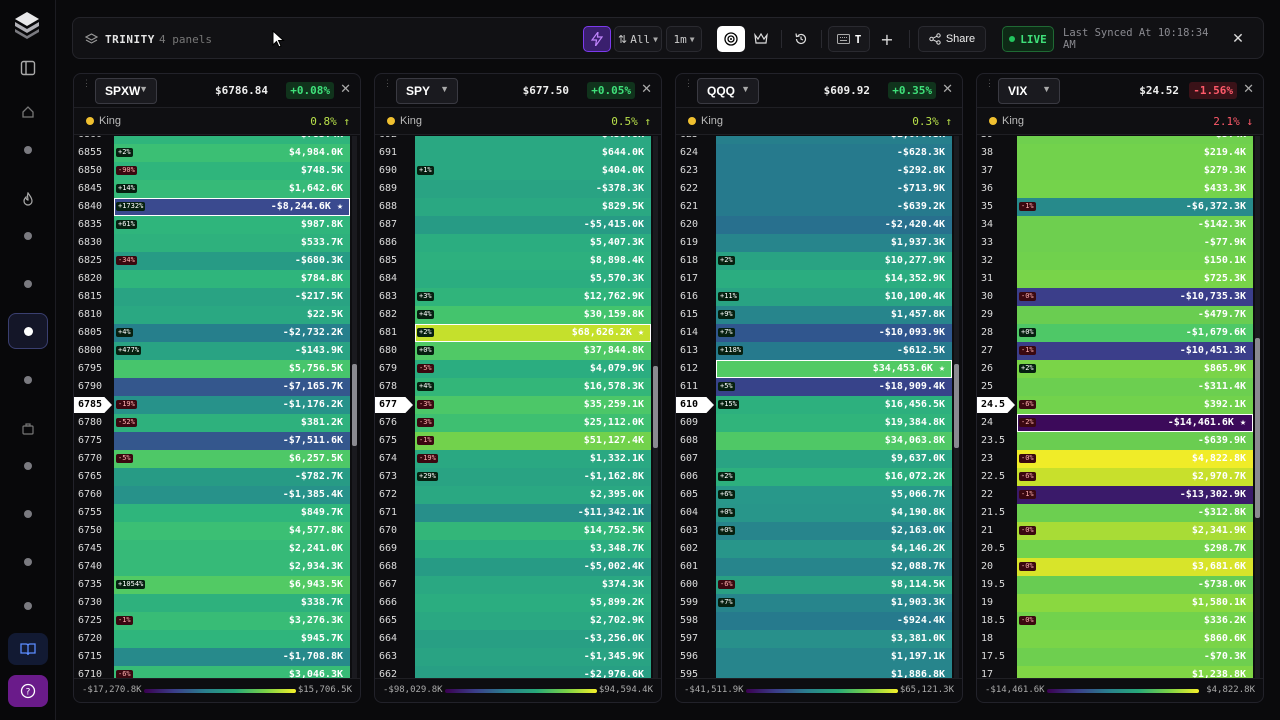 The width and height of the screenshot is (1280, 720). I want to click on table-row: 6790 -$7,165.7K, so click(217, 387).